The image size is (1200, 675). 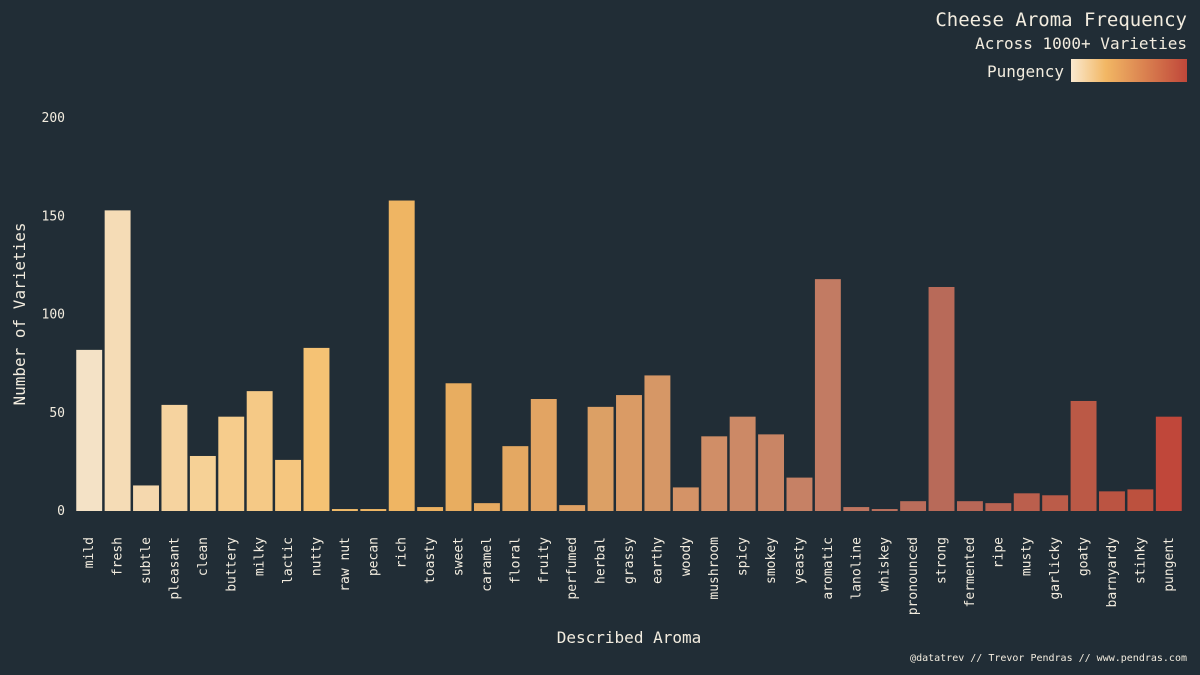 I want to click on x-tick-label: yeasty, so click(x=799, y=560).